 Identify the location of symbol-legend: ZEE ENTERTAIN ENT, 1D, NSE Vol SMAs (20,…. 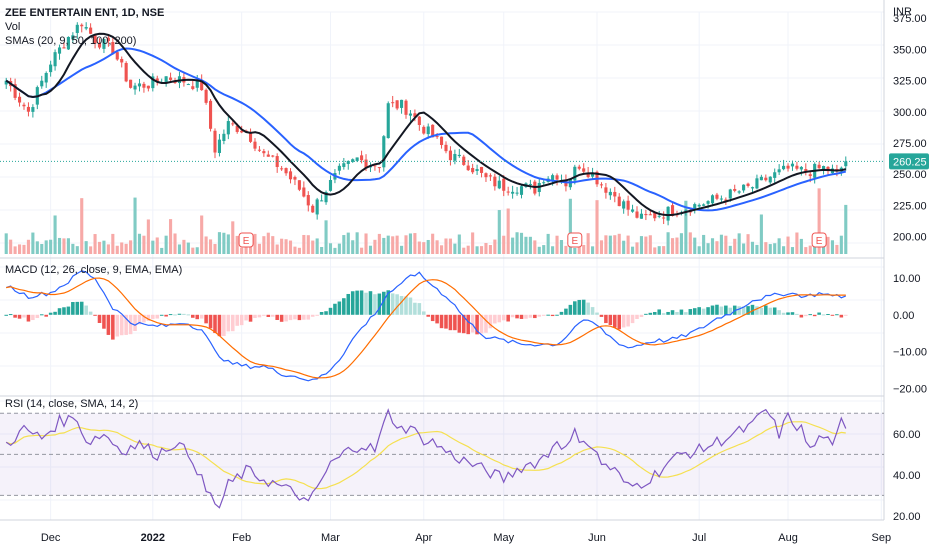
(84, 27).